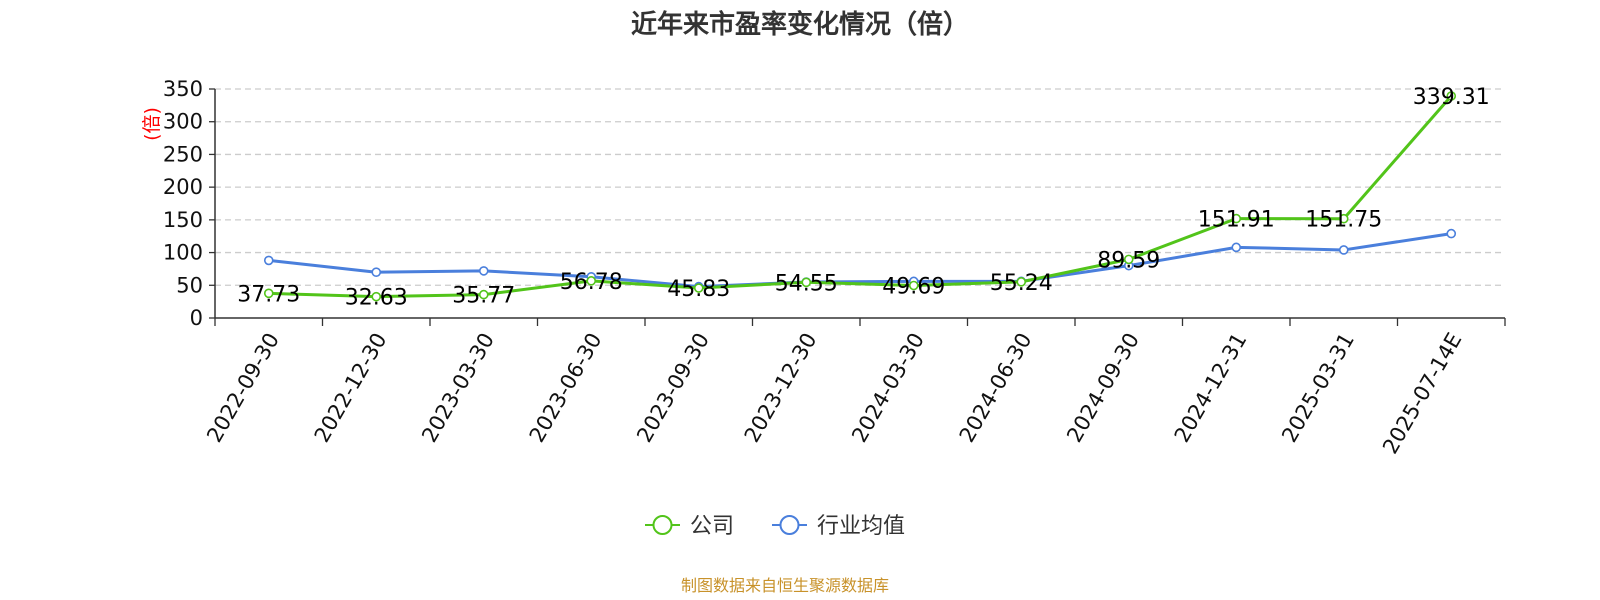 This screenshot has width=1600, height=600. Describe the element at coordinates (996, 388) in the screenshot. I see `x-tick-label: 2024-06-30` at that location.